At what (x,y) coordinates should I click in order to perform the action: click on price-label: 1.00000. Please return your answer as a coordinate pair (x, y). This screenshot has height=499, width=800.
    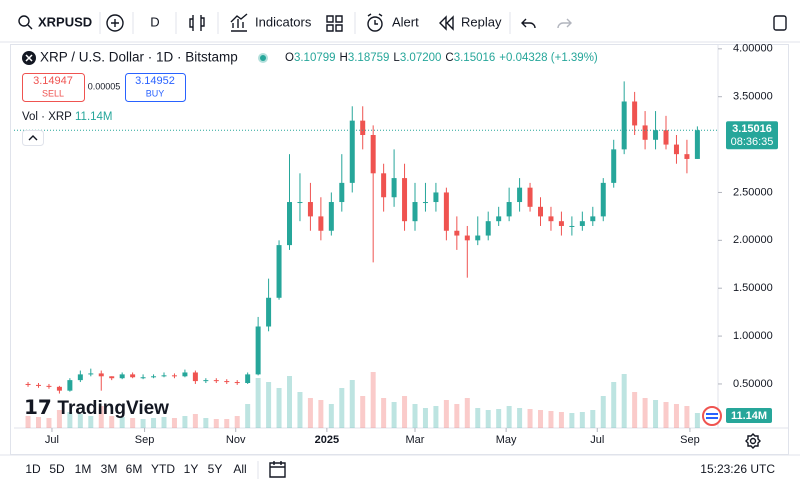
    Looking at the image, I should click on (753, 336).